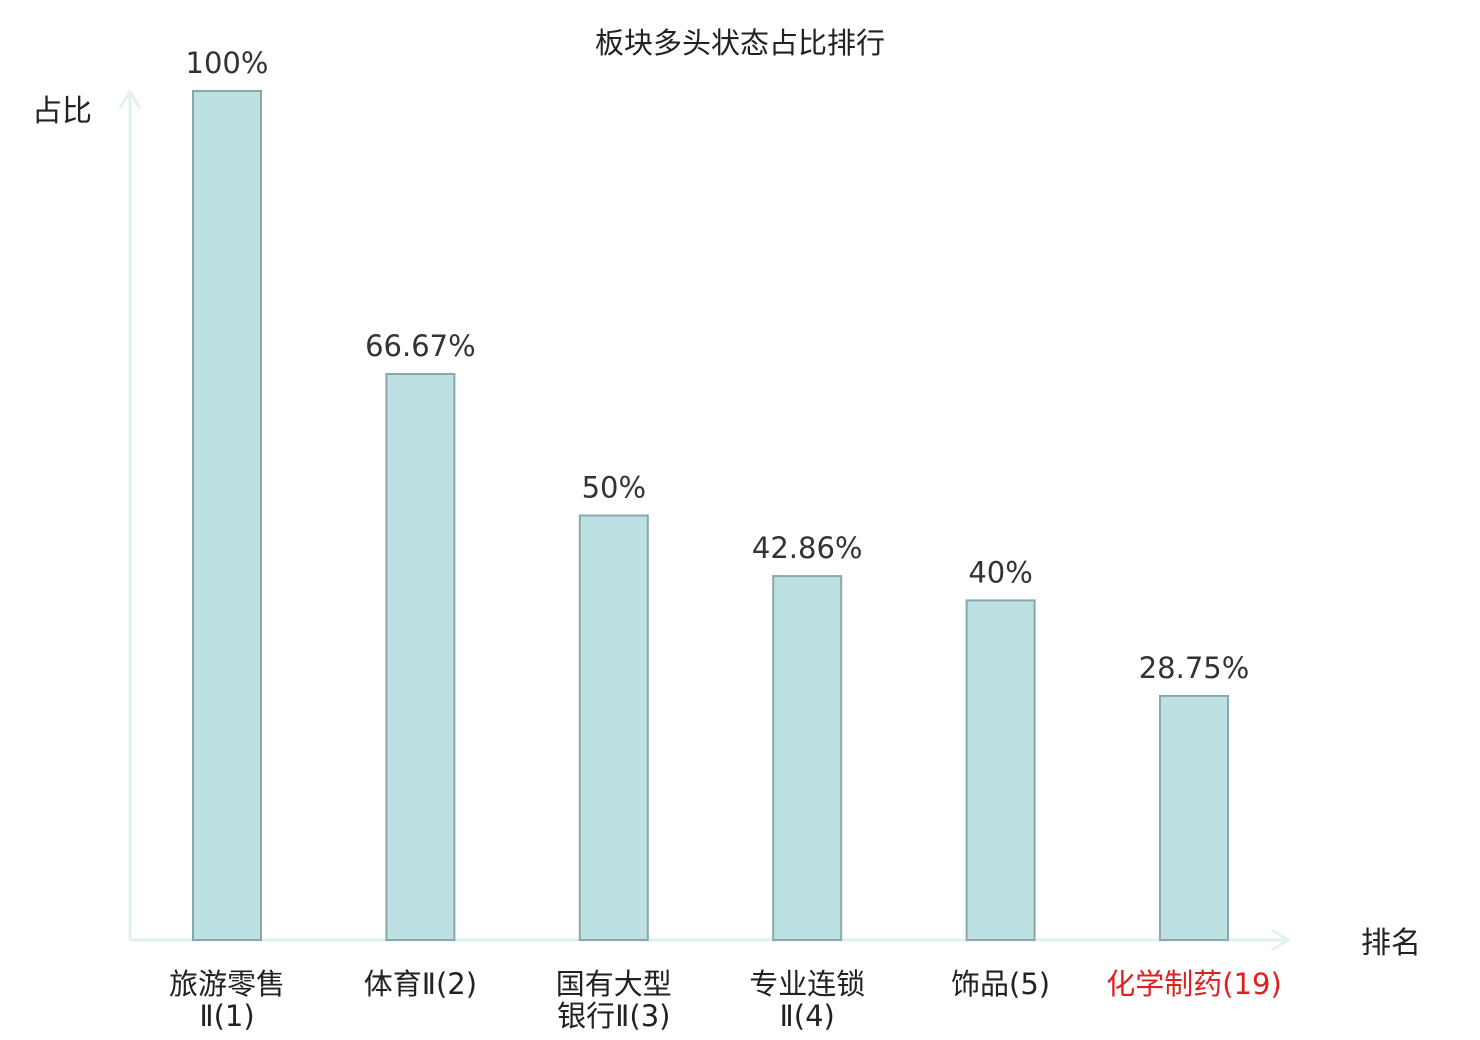  Describe the element at coordinates (227, 63) in the screenshot. I see `value-label-1: 100%` at that location.